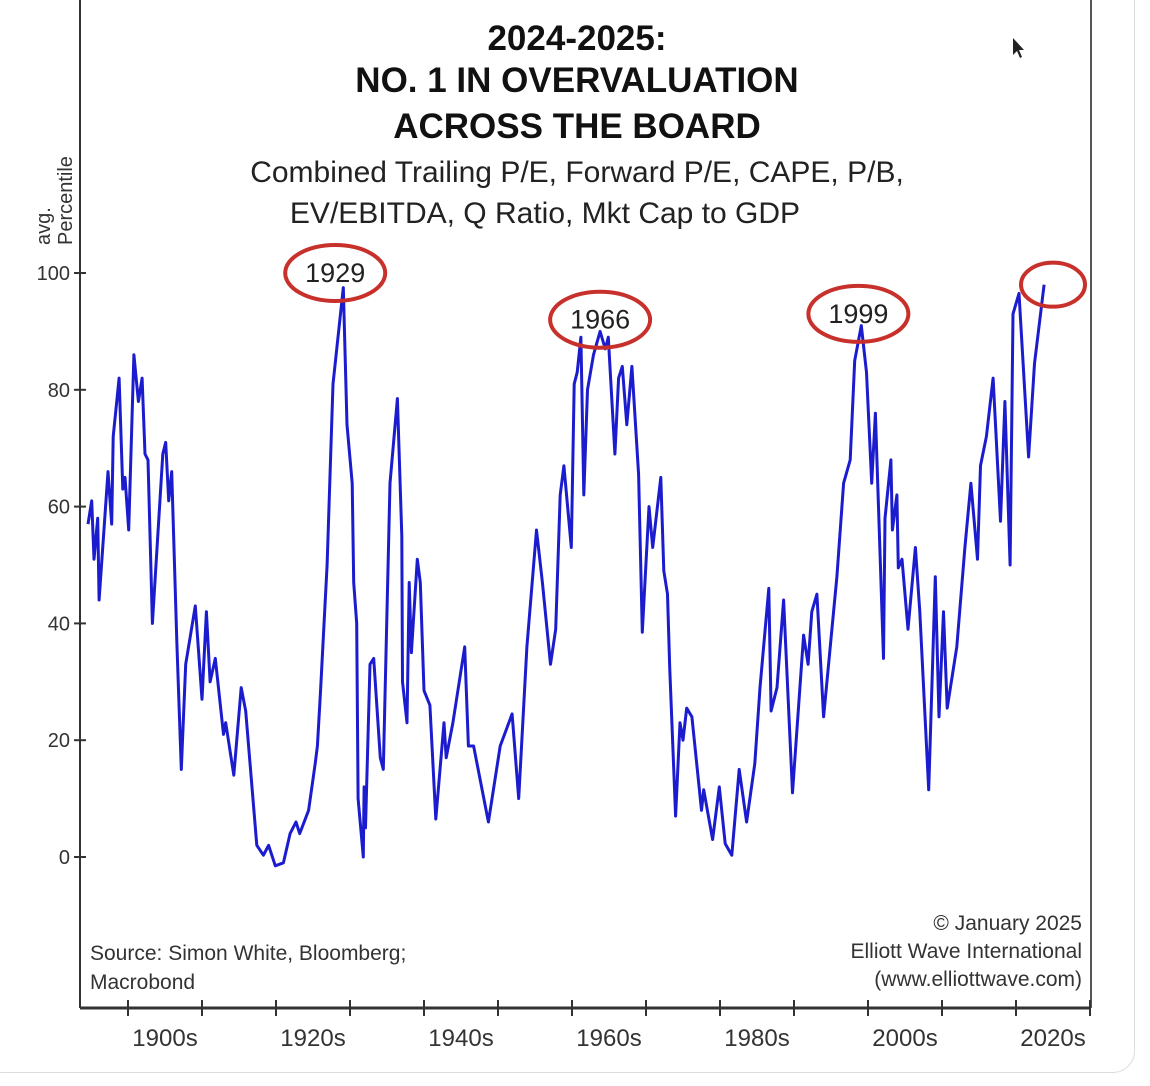 The height and width of the screenshot is (1086, 1150). Describe the element at coordinates (59, 624) in the screenshot. I see `y-tick-label: 40` at that location.